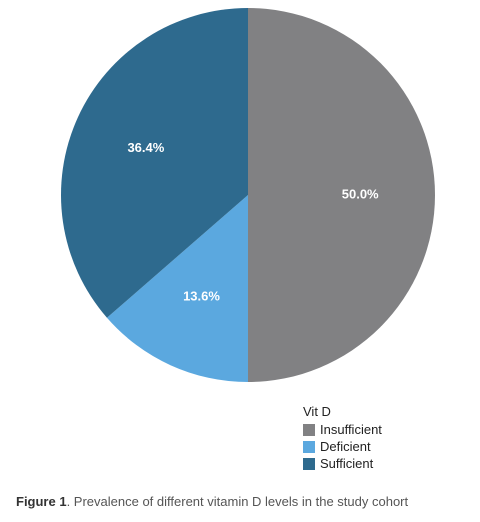  Describe the element at coordinates (351, 429) in the screenshot. I see `legend-label-insufficient: Insufficient` at that location.